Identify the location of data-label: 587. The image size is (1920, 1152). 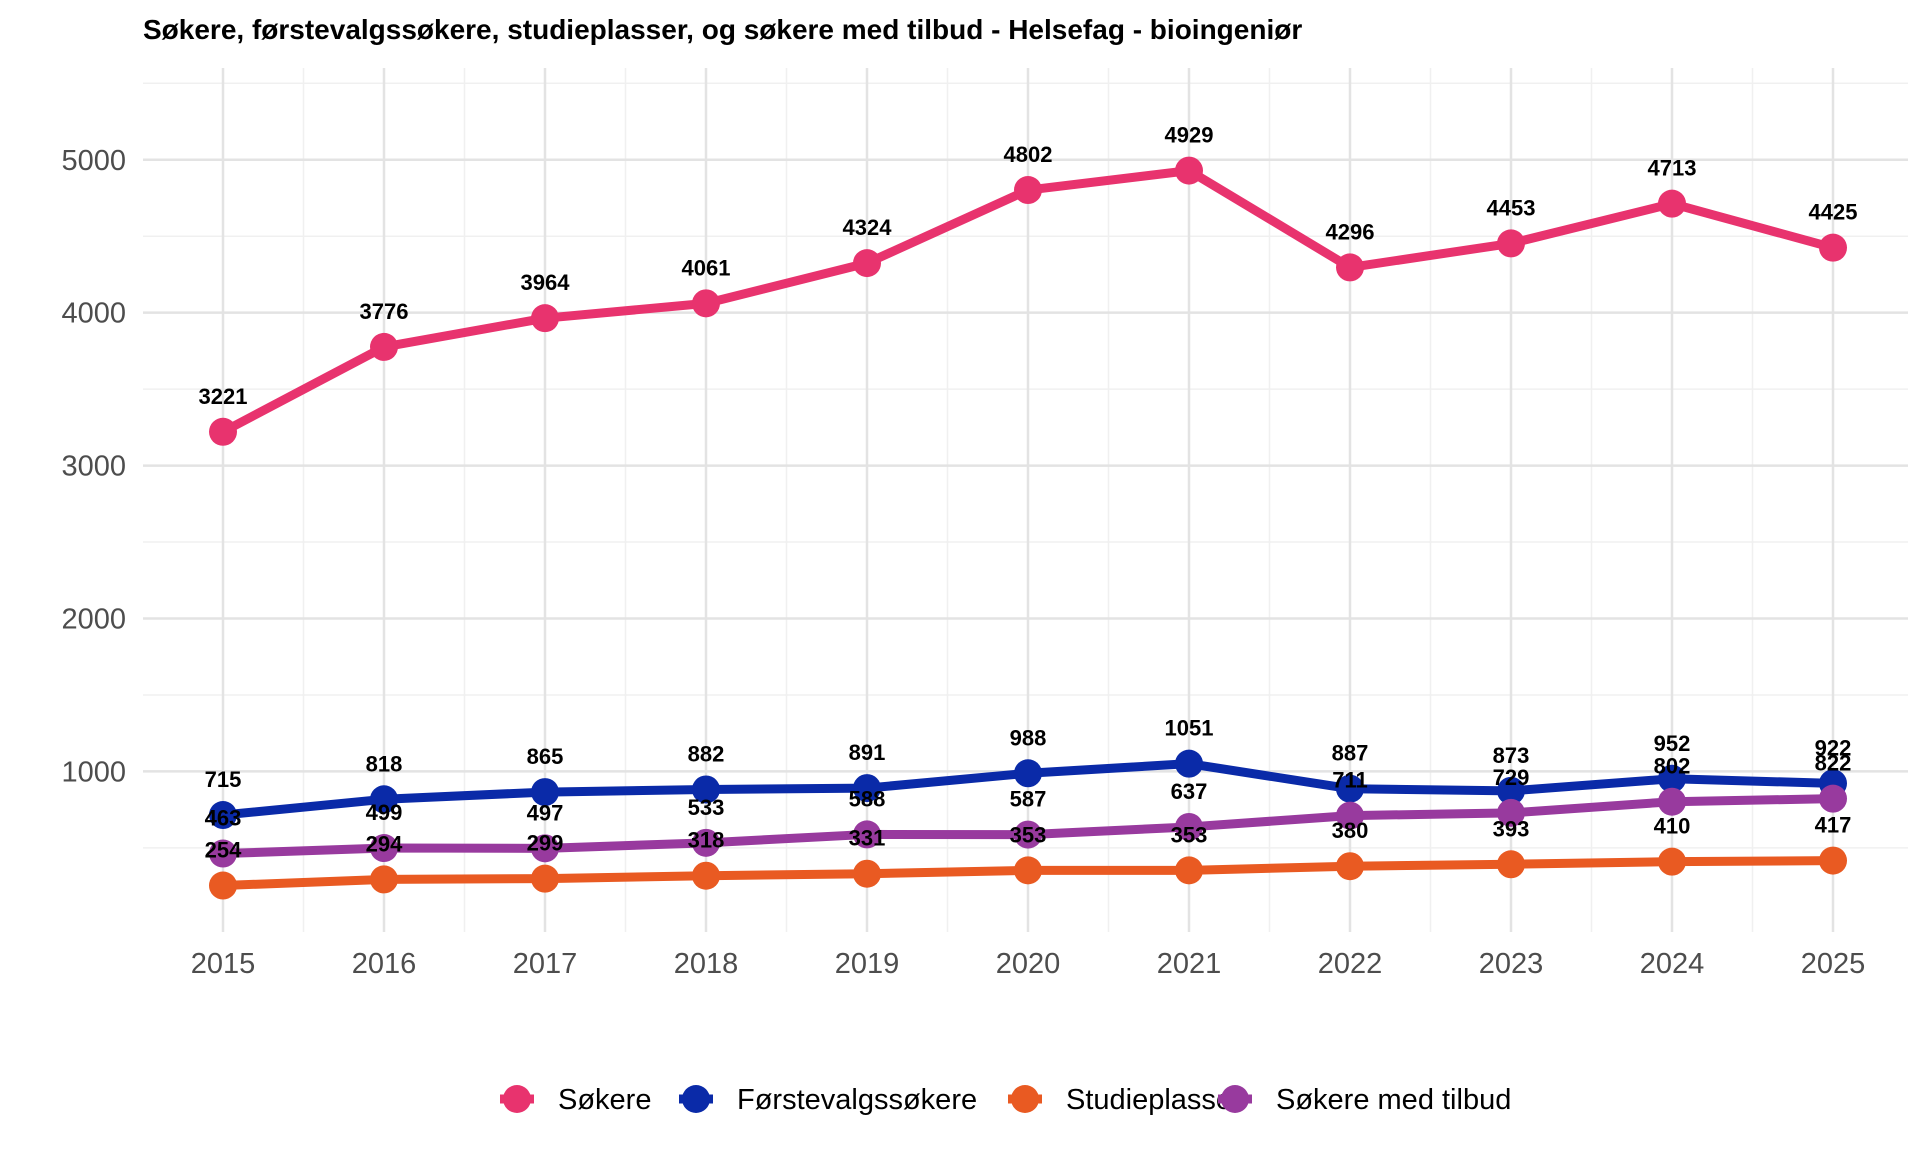
(1028, 799).